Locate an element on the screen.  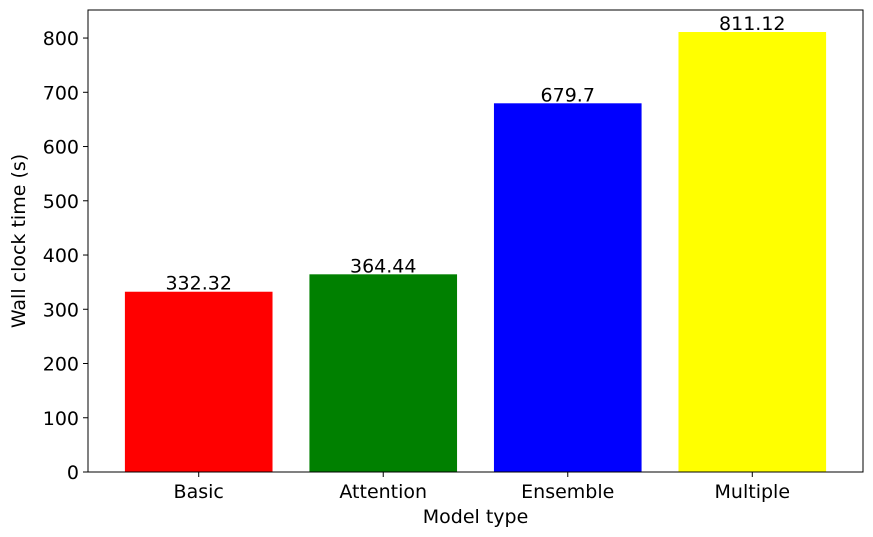
x-axis: Basic Attention Ensemble Multiple is located at coordinates (482, 487).